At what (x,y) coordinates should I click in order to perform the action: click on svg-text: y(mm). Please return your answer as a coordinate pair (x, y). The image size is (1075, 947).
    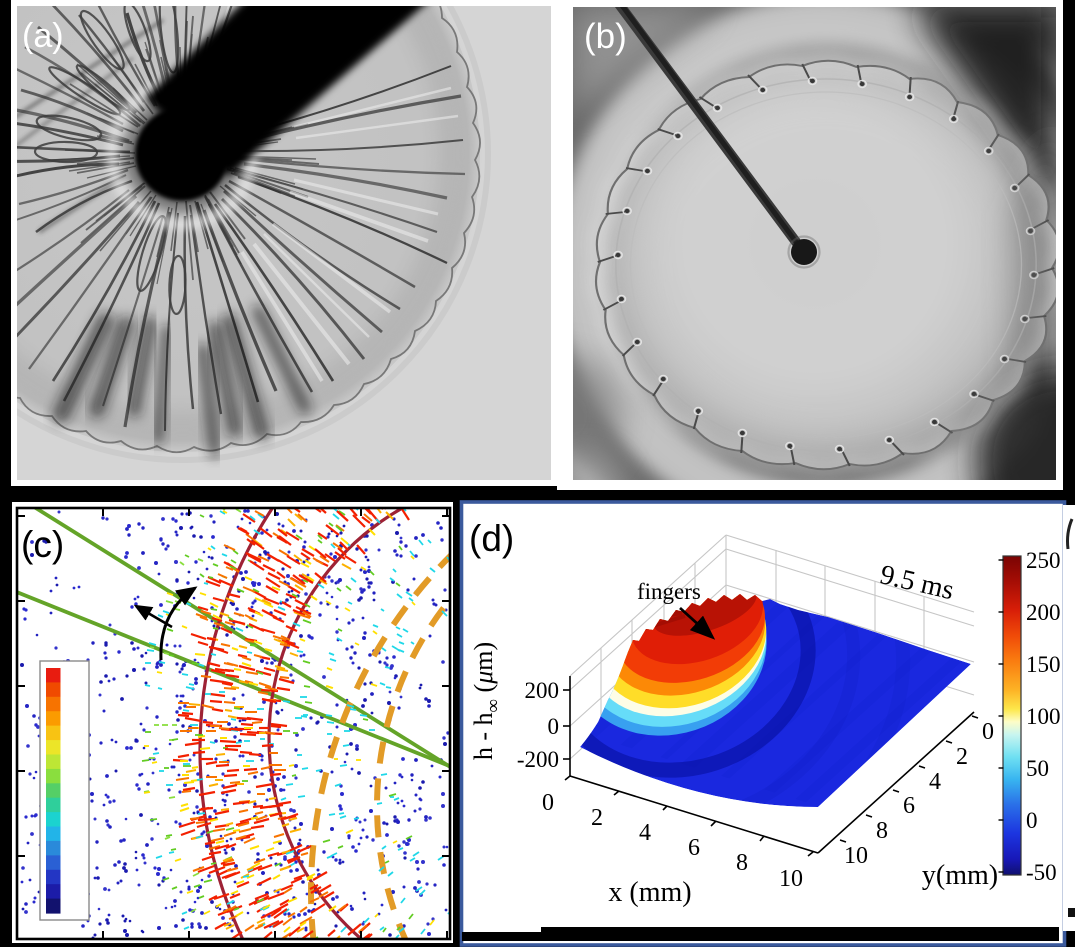
    Looking at the image, I should click on (960, 875).